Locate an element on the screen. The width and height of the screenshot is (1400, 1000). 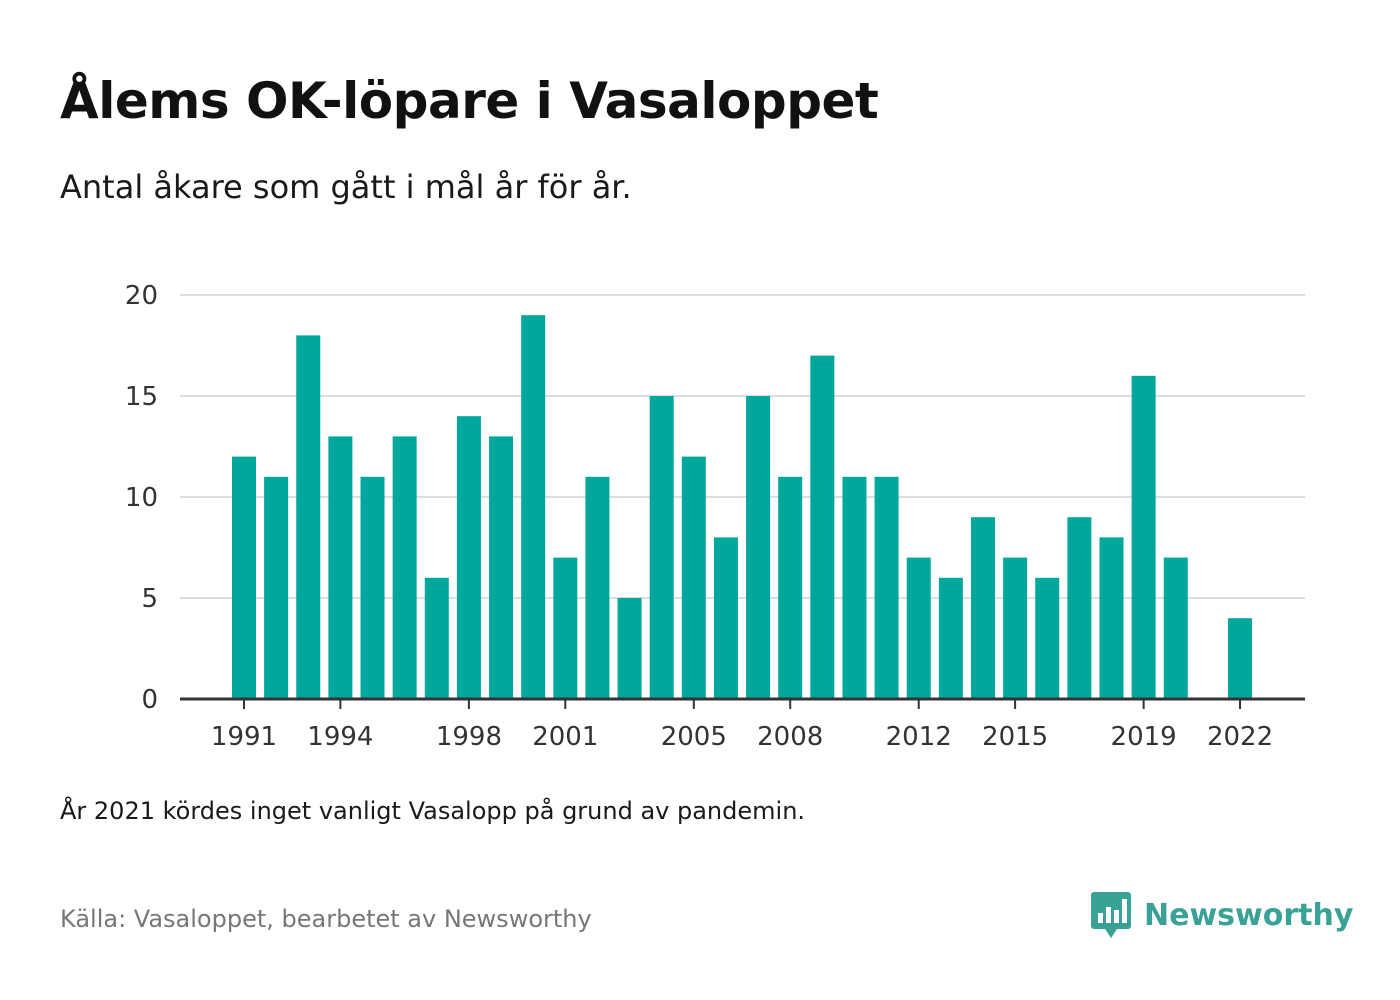
y-tick-label: 10 is located at coordinates (141, 498).